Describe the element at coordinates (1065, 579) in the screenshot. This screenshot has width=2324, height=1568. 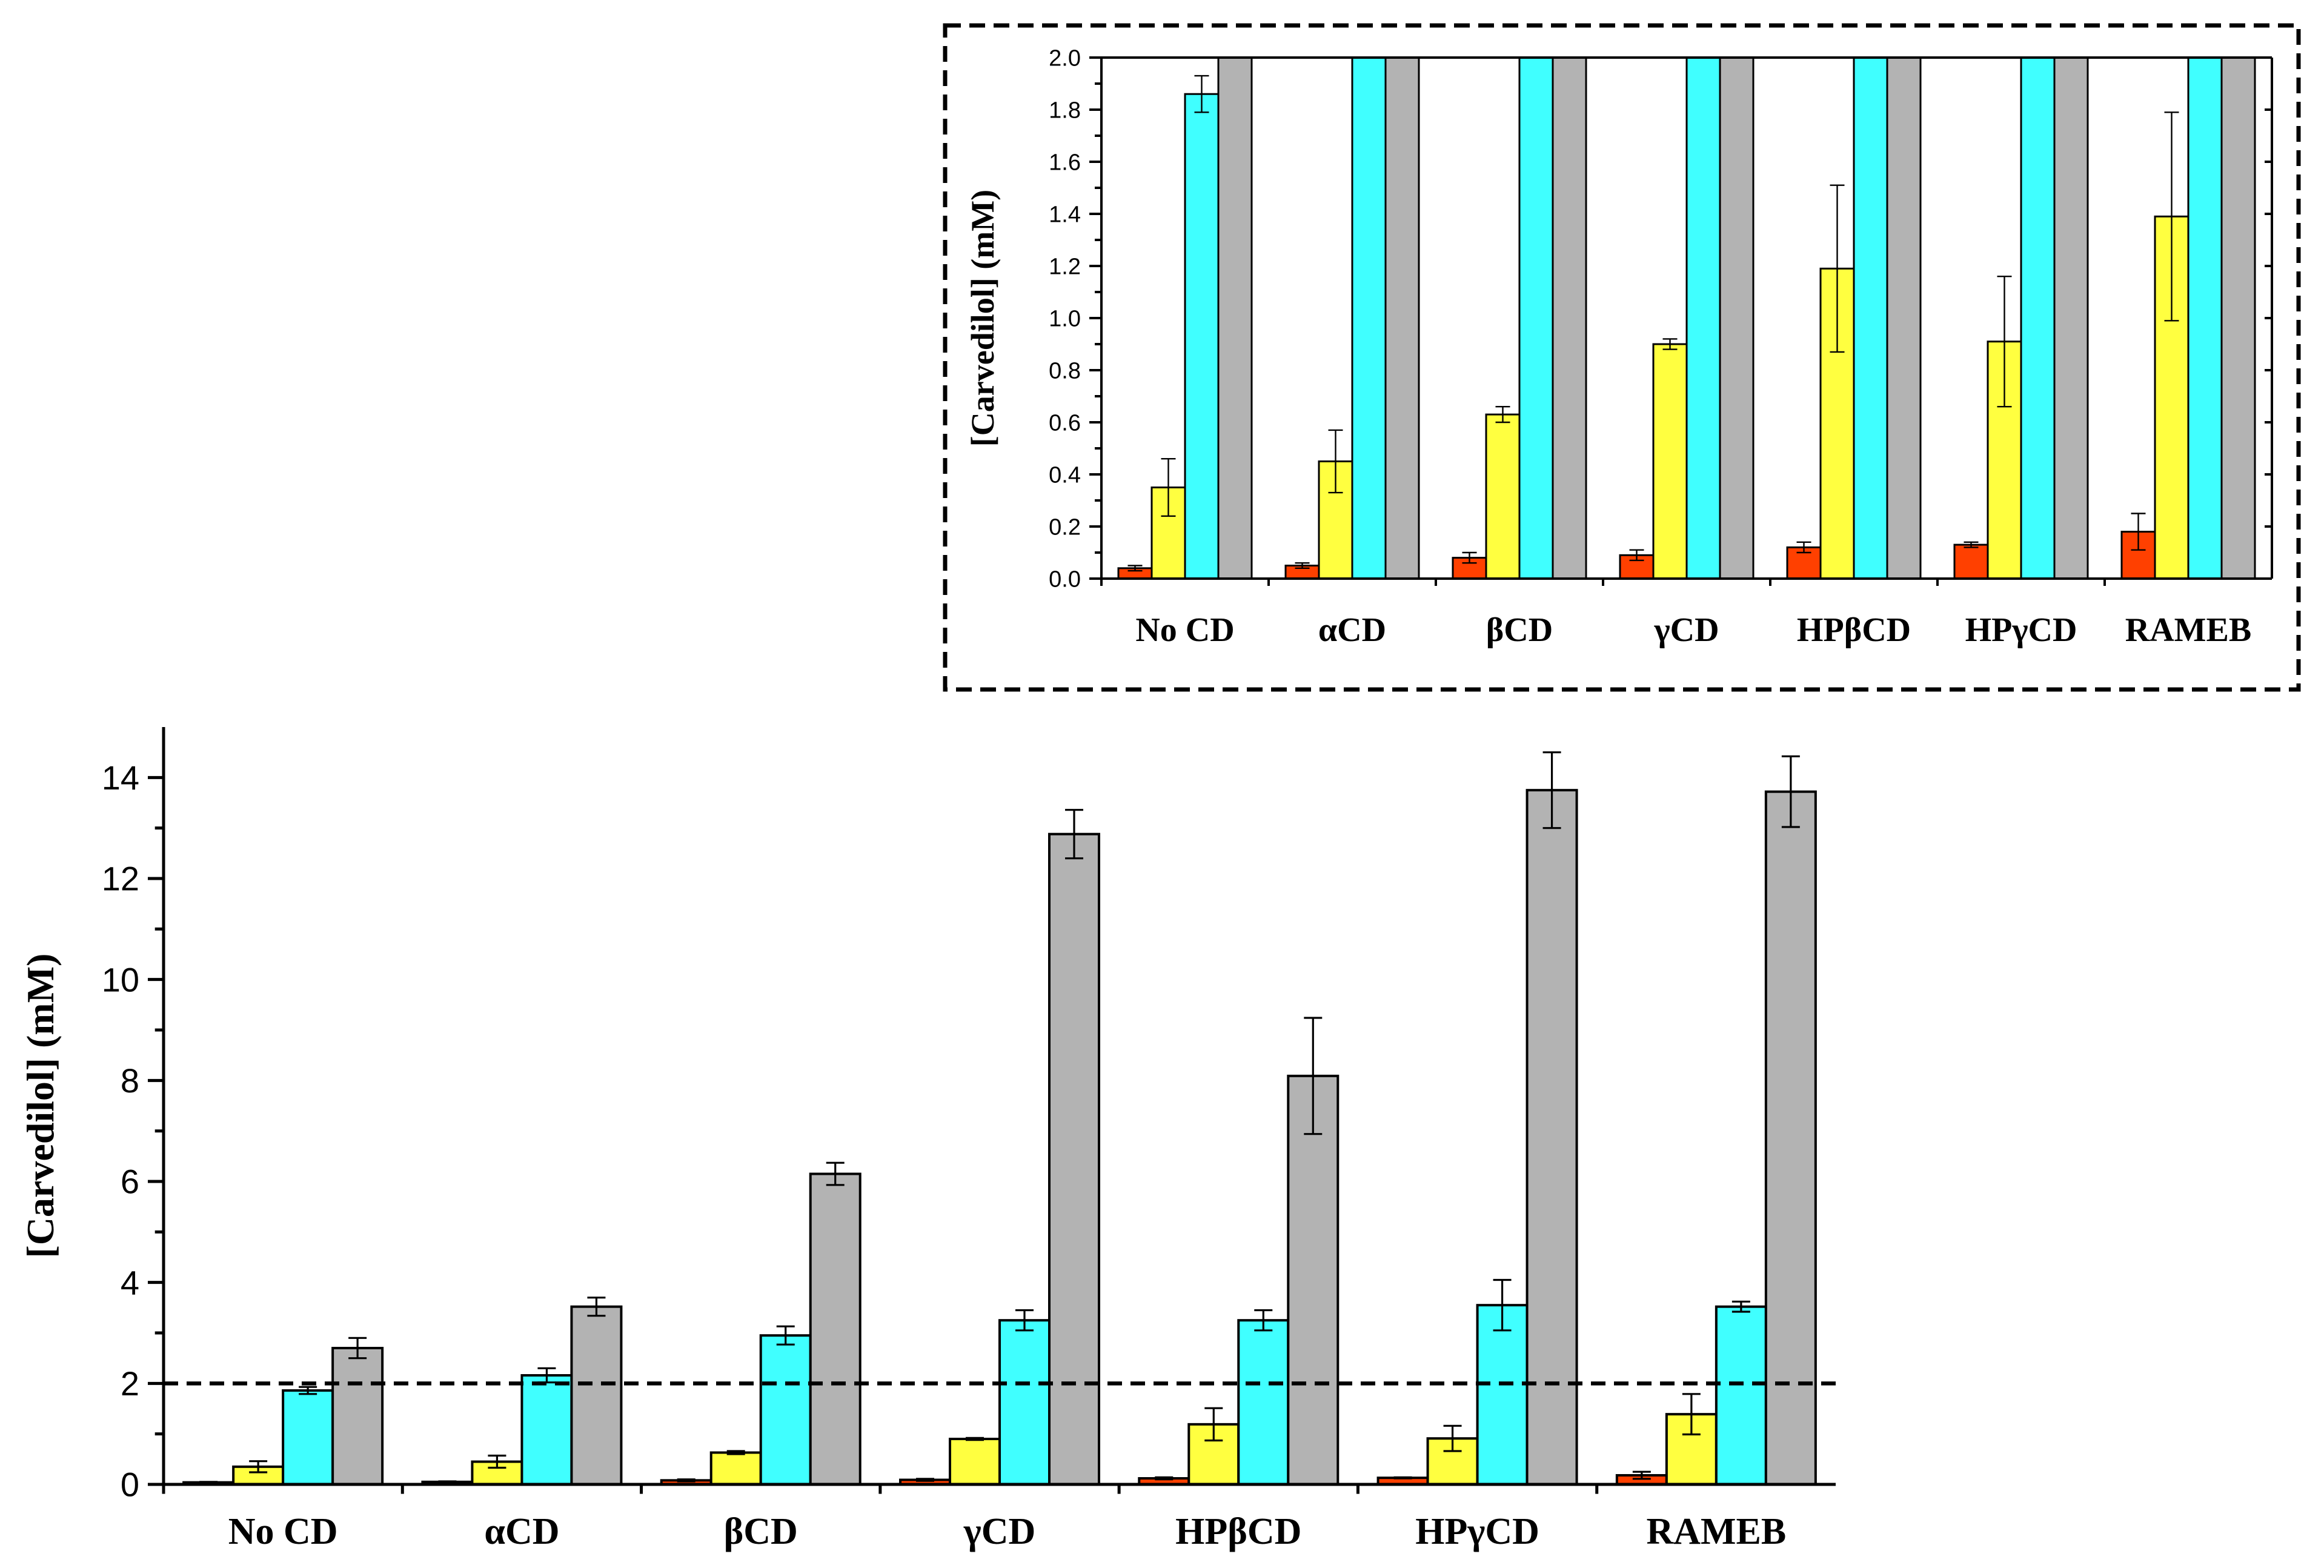
I see `y-tick-label: 0.0` at that location.